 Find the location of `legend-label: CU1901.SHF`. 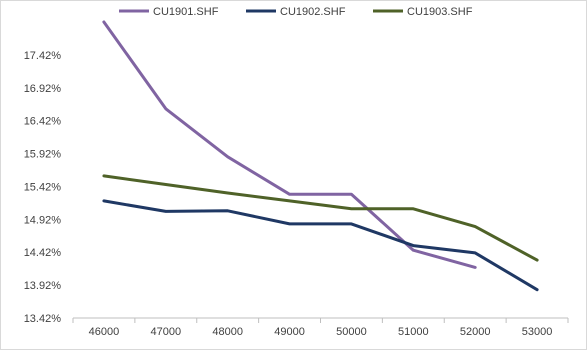

legend-label: CU1901.SHF is located at coordinates (186, 12).